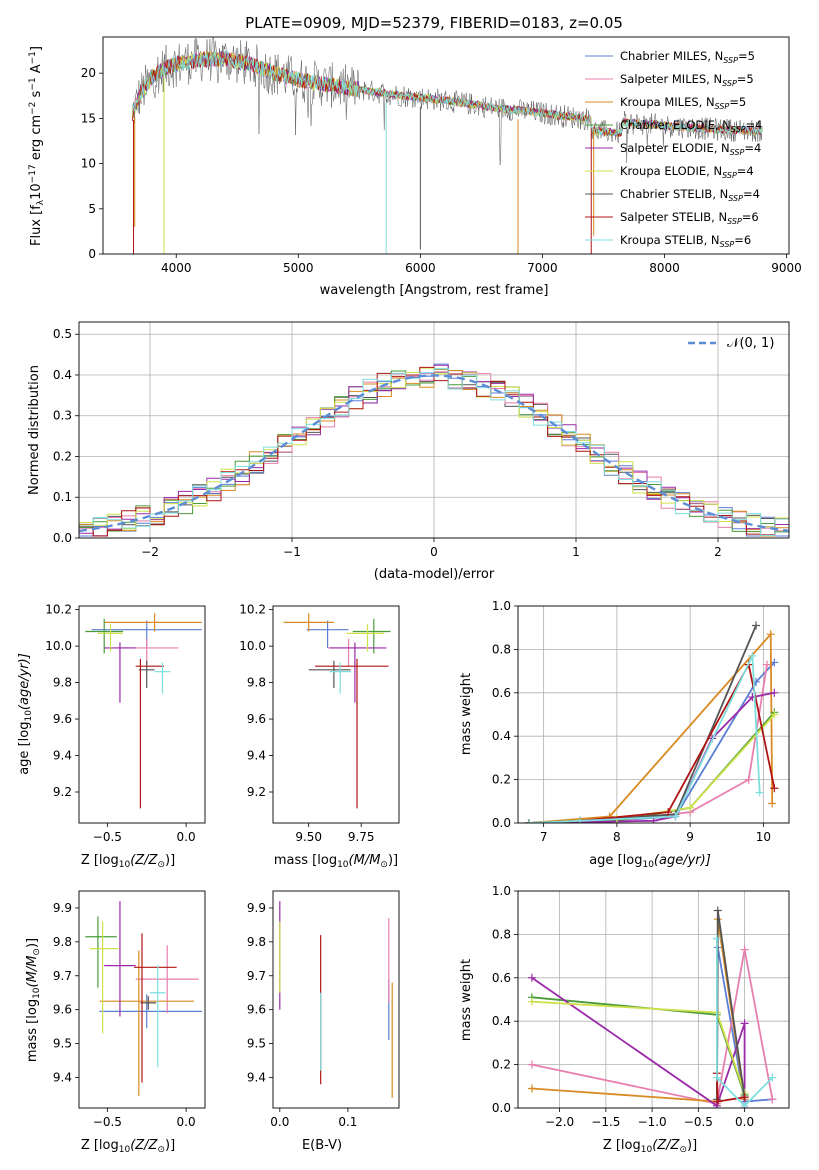  Describe the element at coordinates (256, 908) in the screenshot. I see `y-tick-label: 9.9` at that location.